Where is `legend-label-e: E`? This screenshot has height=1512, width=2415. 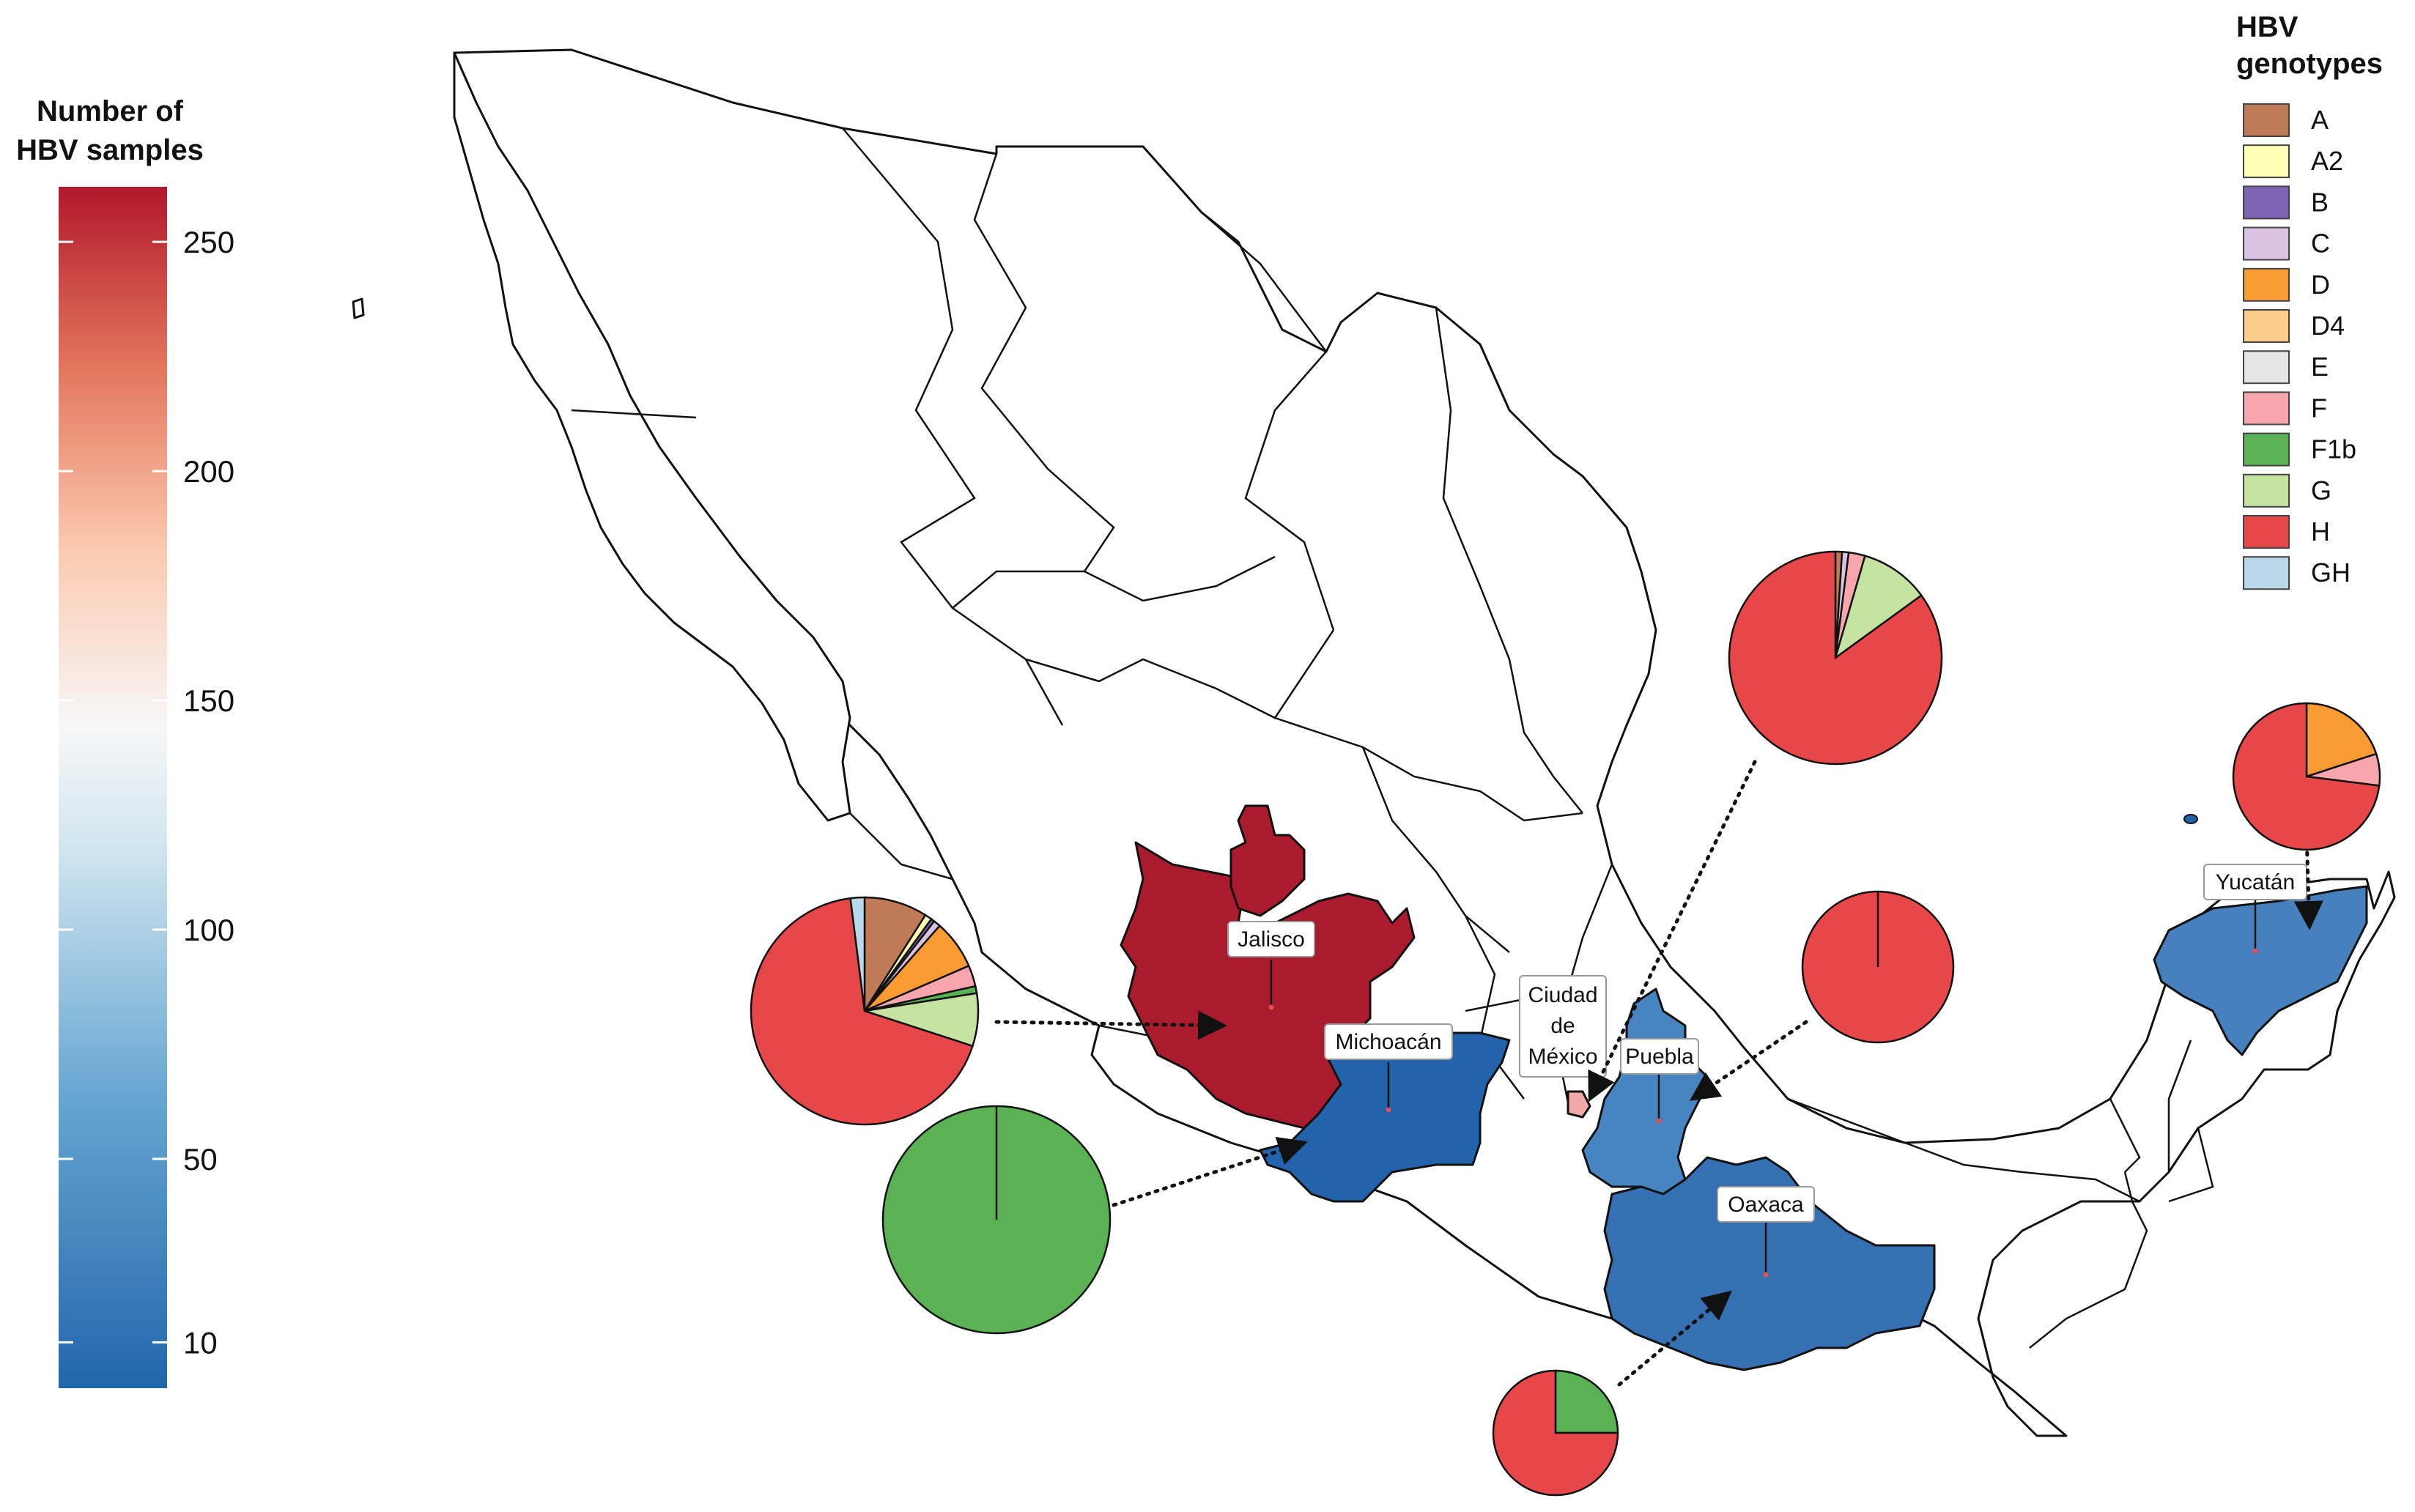 legend-label-e: E is located at coordinates (2320, 367).